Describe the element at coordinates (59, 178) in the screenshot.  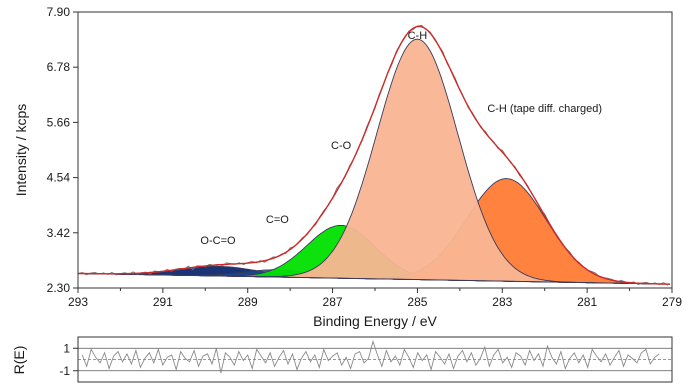
I see `y-tick-label: 4.54` at that location.